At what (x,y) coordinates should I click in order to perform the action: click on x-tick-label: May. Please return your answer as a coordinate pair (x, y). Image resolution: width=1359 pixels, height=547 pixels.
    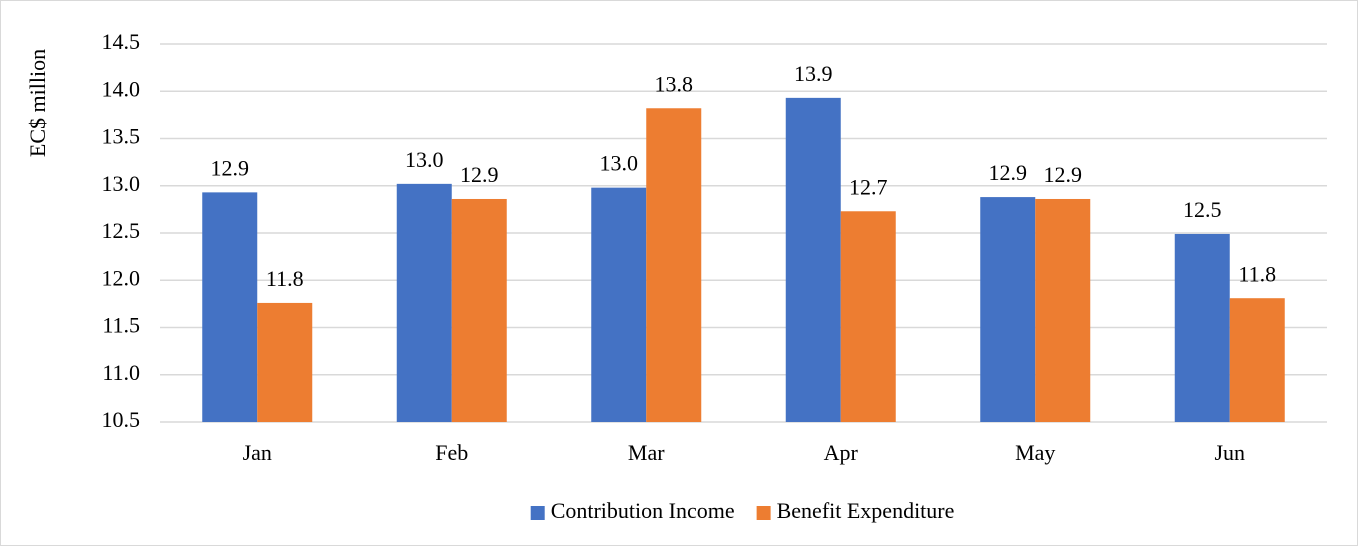
    Looking at the image, I should click on (1035, 452).